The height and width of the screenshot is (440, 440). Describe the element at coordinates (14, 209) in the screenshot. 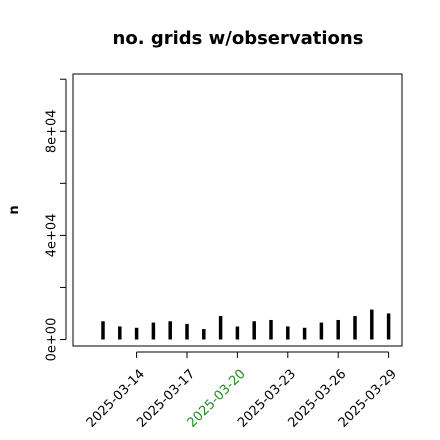

I see `y-axis-label: n` at that location.